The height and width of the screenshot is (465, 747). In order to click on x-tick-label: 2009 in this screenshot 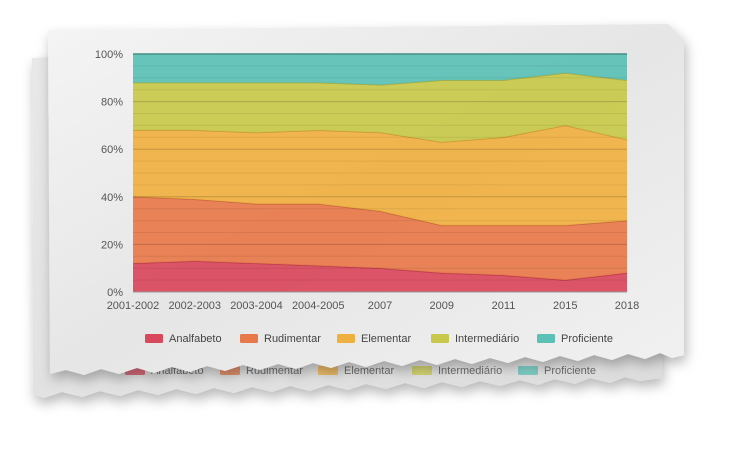, I will do `click(442, 306)`.